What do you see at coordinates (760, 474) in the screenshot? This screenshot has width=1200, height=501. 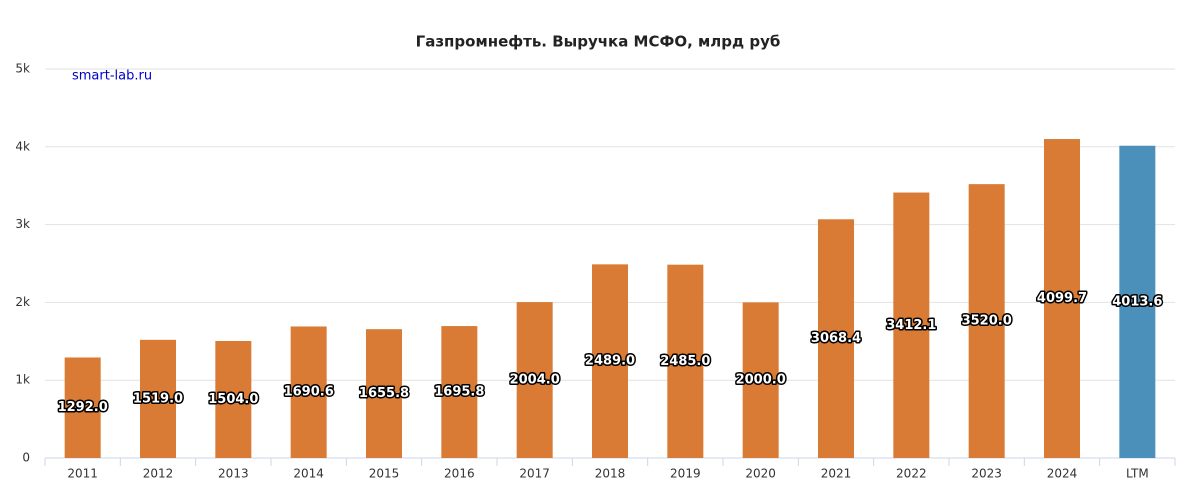 I see `x-tick-label: 2020` at bounding box center [760, 474].